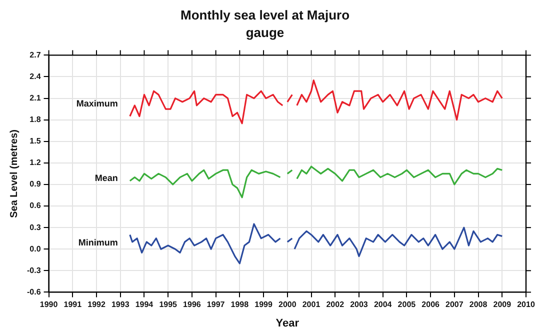 The height and width of the screenshot is (334, 540). I want to click on y-tick-label: 0.6, so click(36, 205).